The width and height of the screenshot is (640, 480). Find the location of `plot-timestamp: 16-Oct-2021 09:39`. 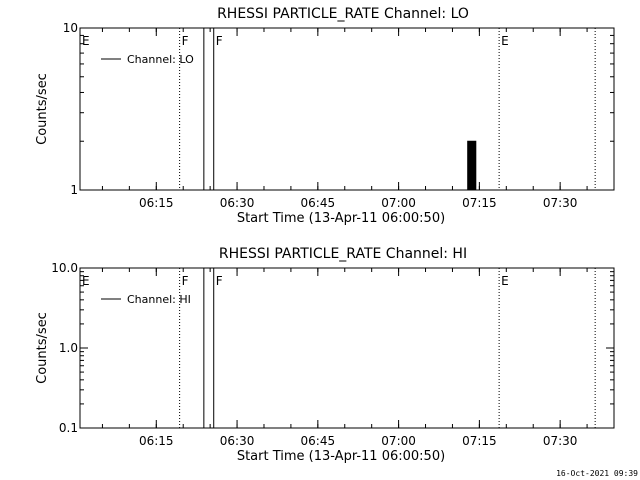

plot-timestamp: 16-Oct-2021 09:39 is located at coordinates (597, 473).